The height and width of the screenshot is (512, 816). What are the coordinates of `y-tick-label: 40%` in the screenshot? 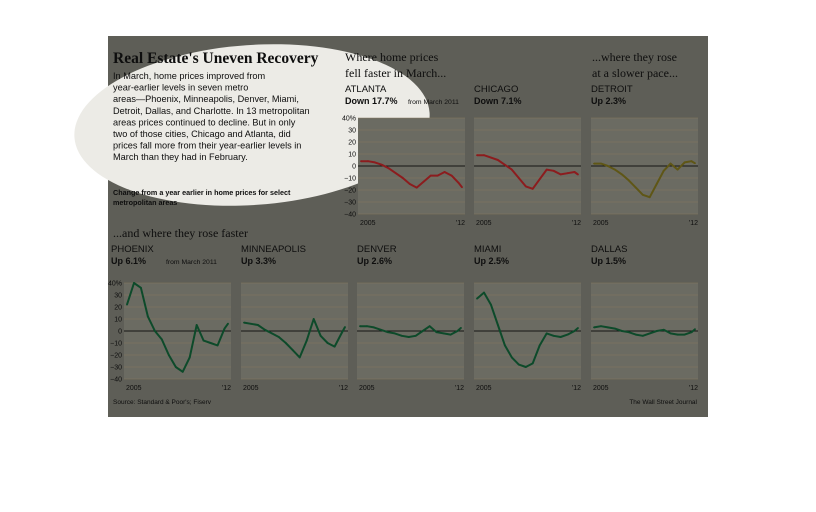 It's located at (349, 119).